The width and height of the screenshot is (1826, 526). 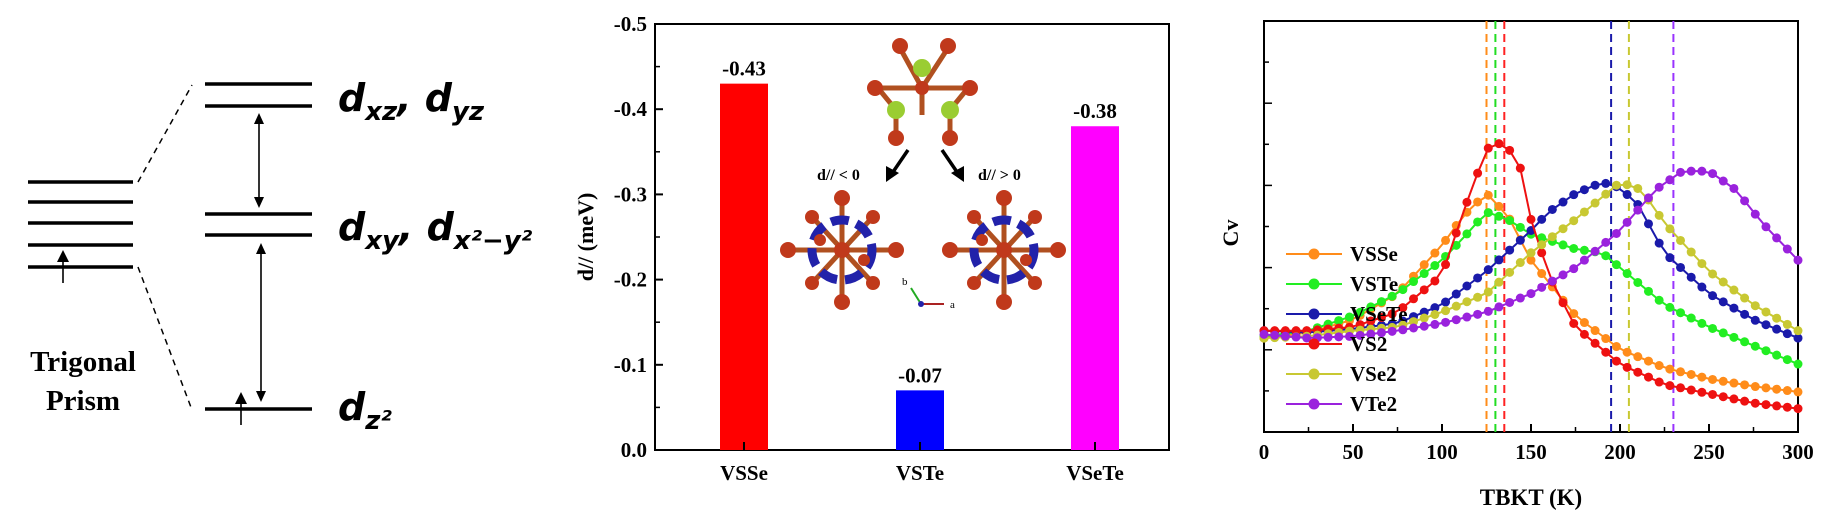 I want to click on bar-y-tick-label: 0.0, so click(x=634, y=450).